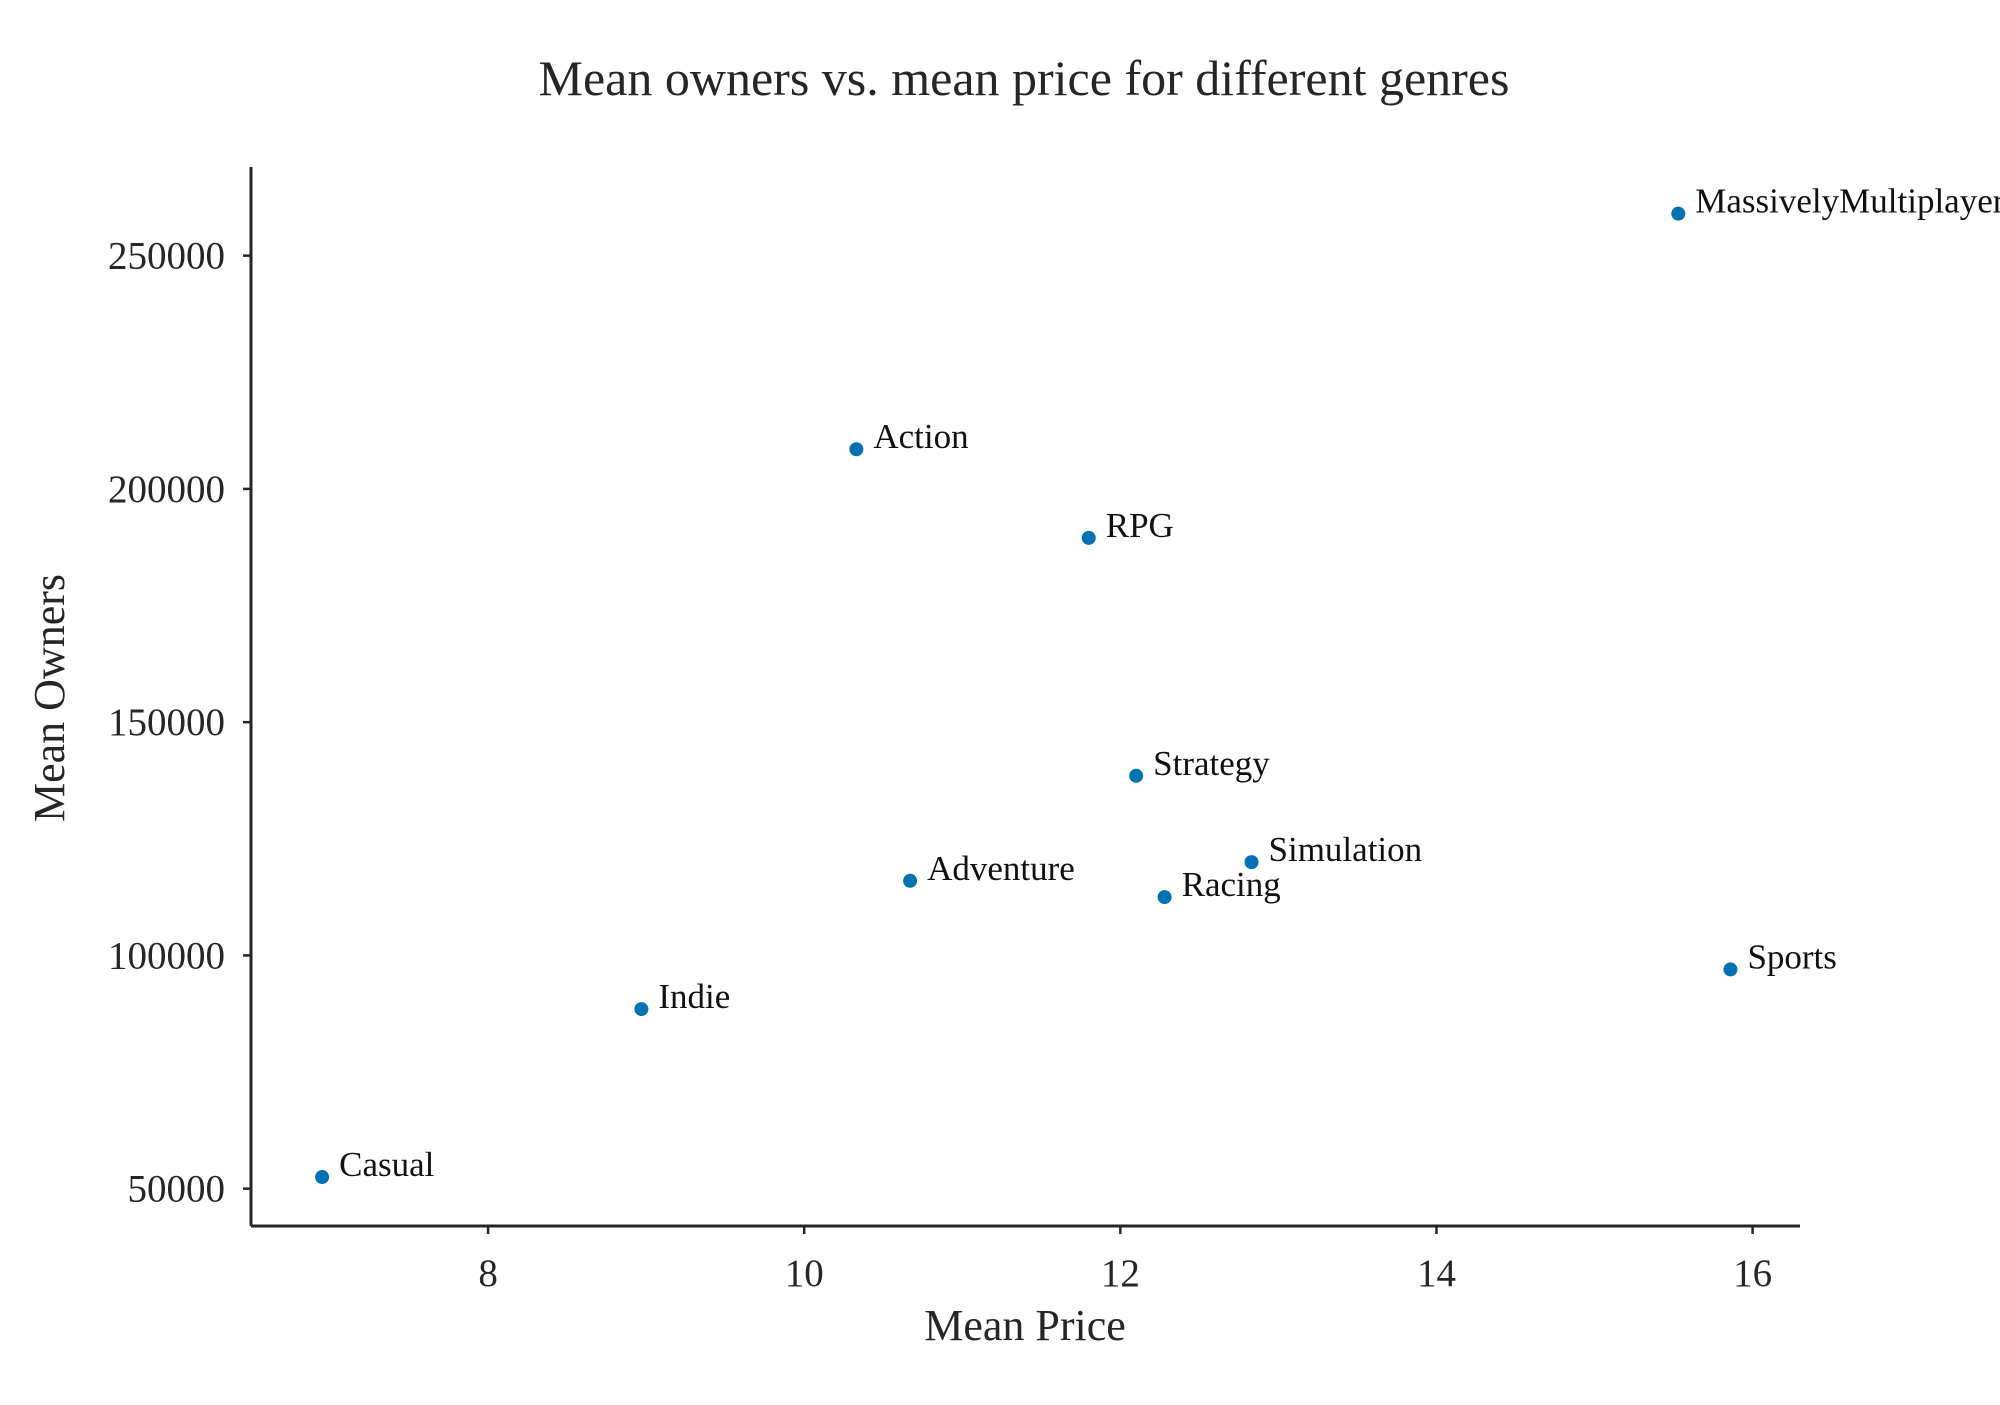  I want to click on point-label: Casual, so click(387, 1164).